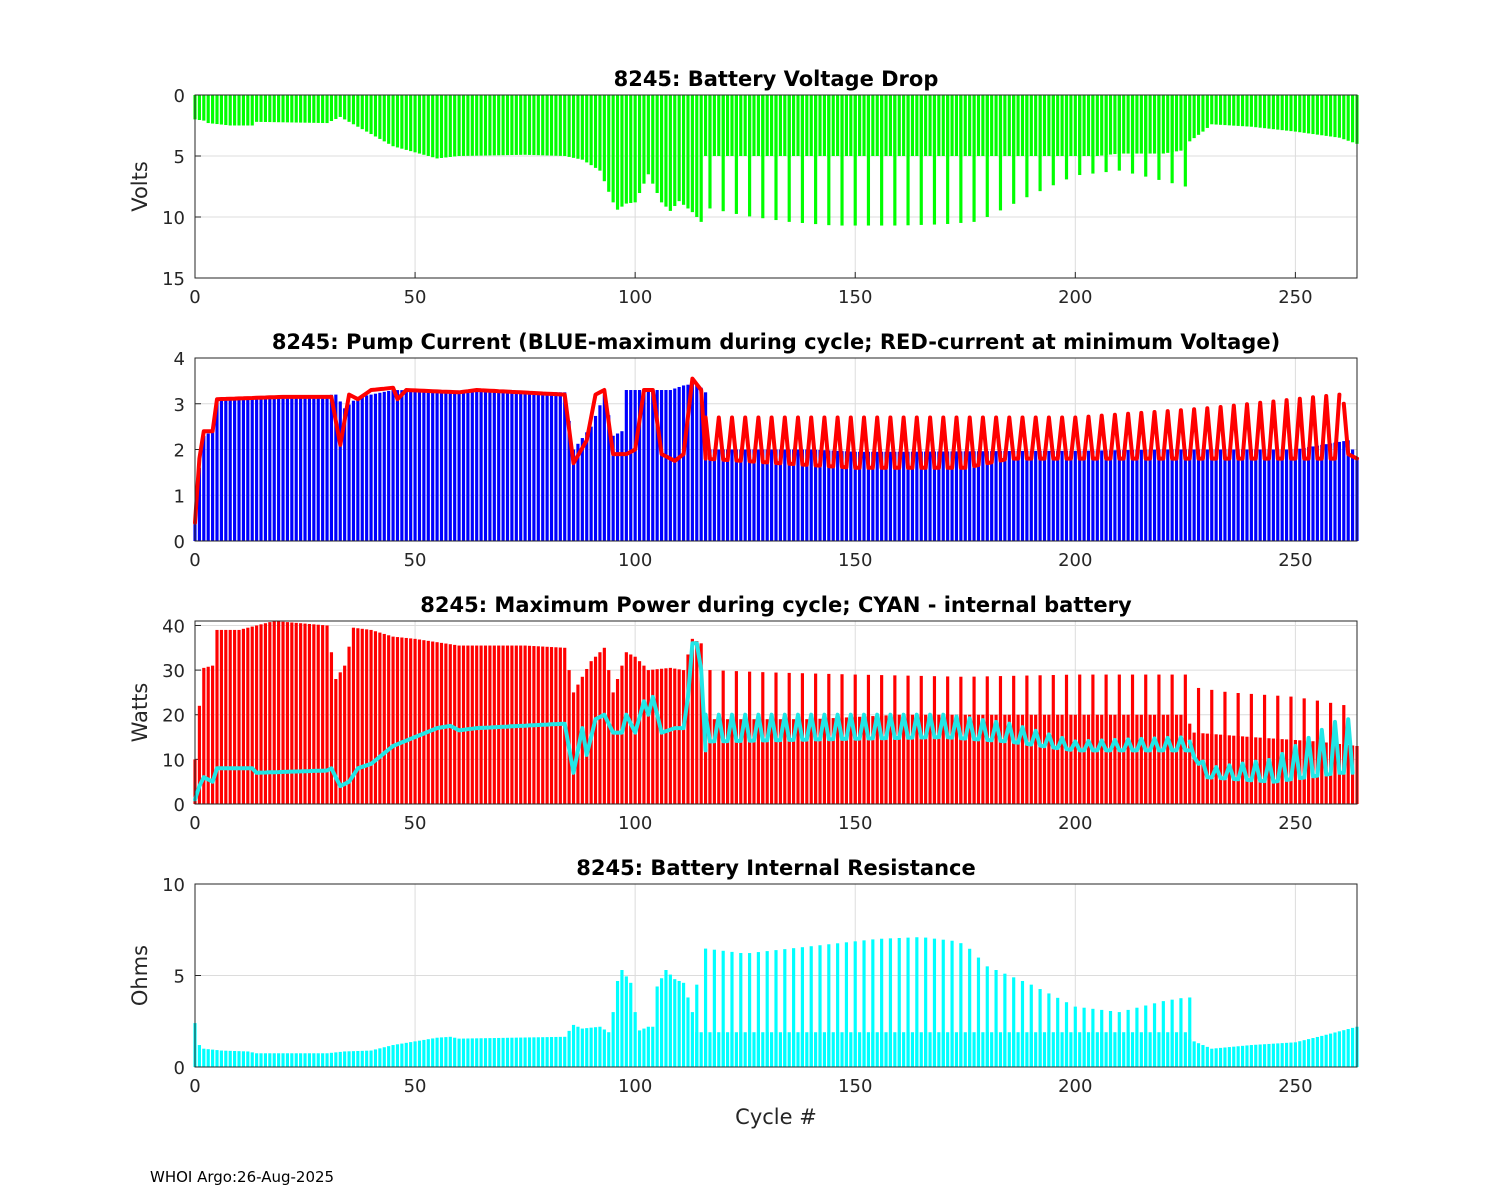  I want to click on x-tick-label: 250, so click(1295, 1086).